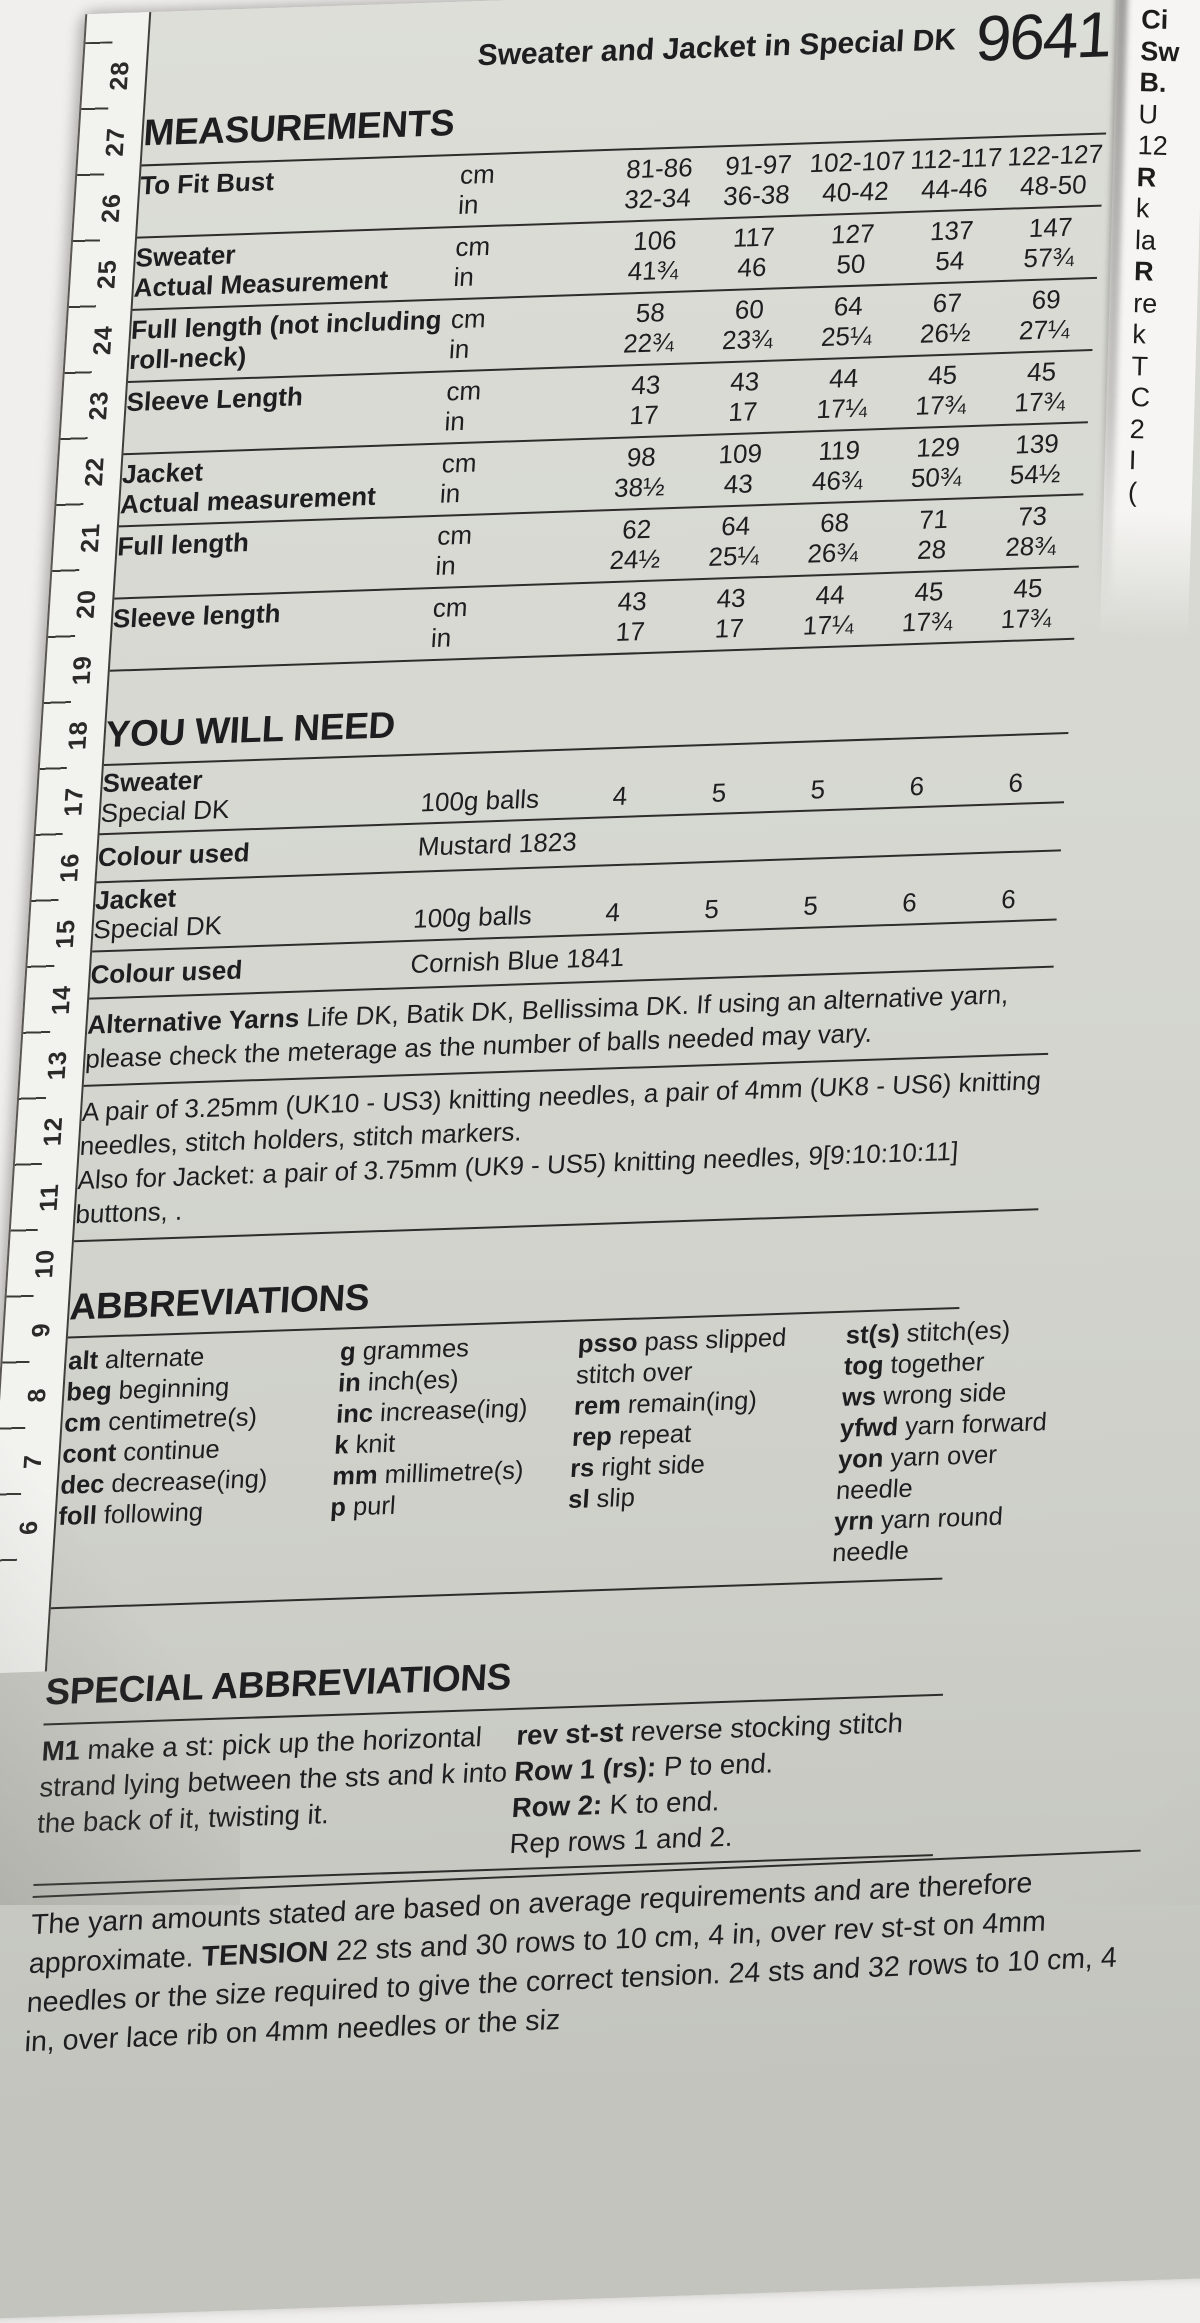  I want to click on text-fragment: Sw, so click(1159, 51).